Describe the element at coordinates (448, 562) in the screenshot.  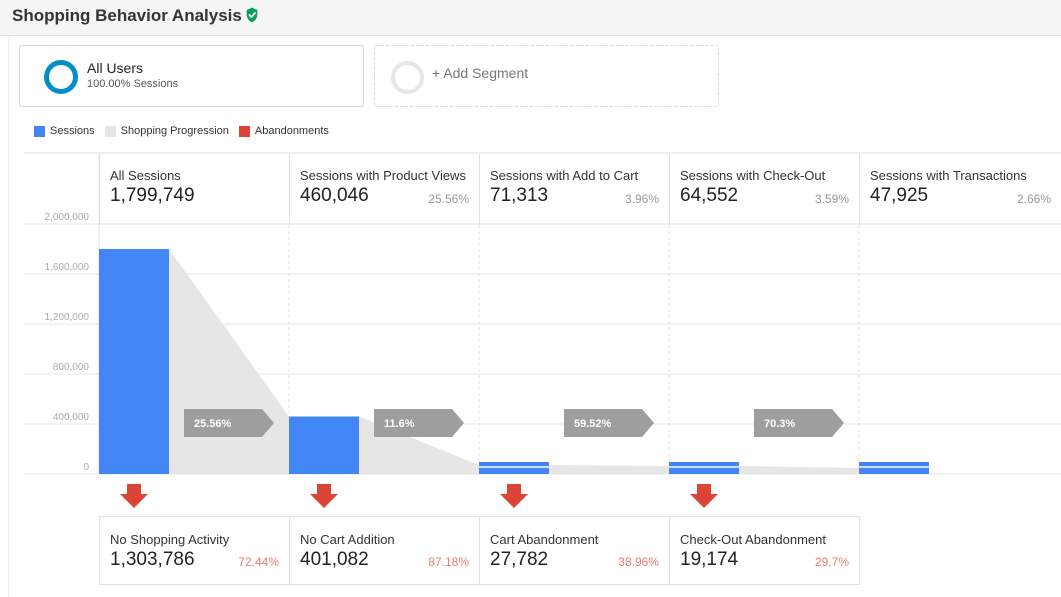
I see `abandonment-percent: 87.18%` at that location.